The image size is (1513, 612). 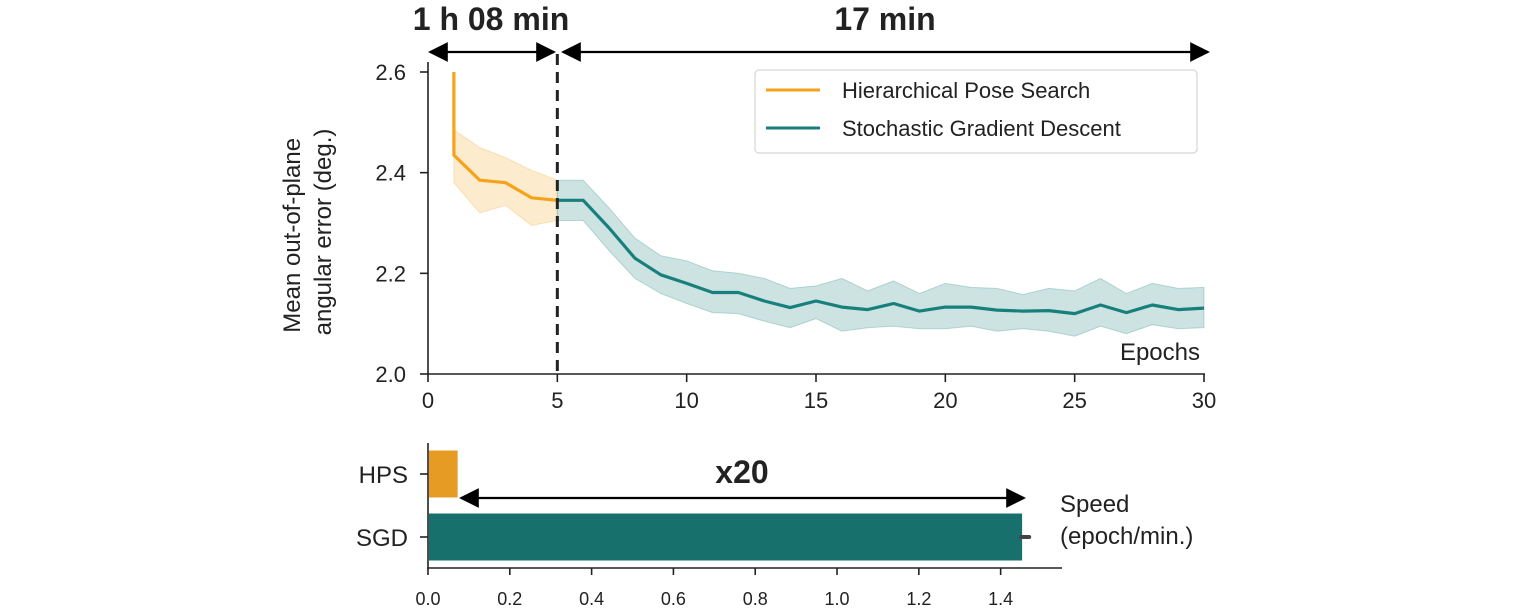 What do you see at coordinates (323, 232) in the screenshot?
I see `y-axis-label-line-2: angular error (deg.)` at bounding box center [323, 232].